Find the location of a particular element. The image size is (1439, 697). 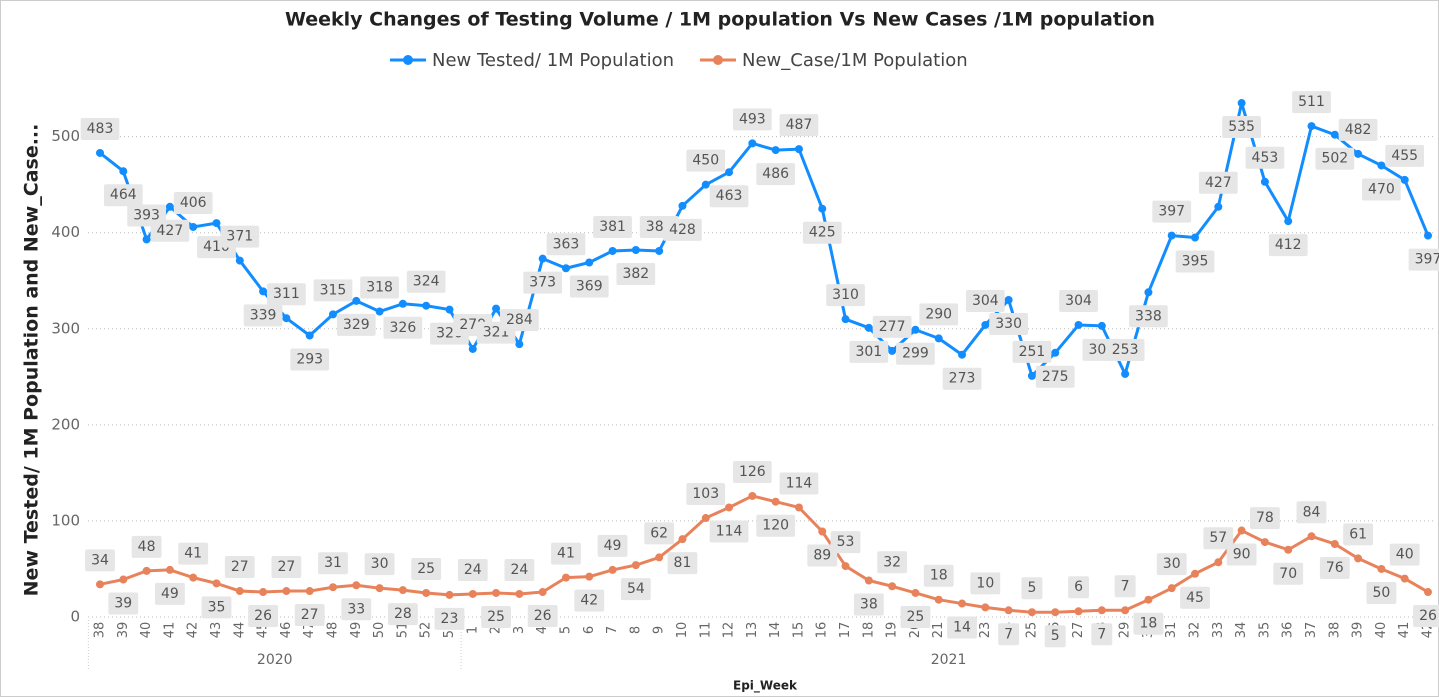

data-label: 453 is located at coordinates (1265, 157).